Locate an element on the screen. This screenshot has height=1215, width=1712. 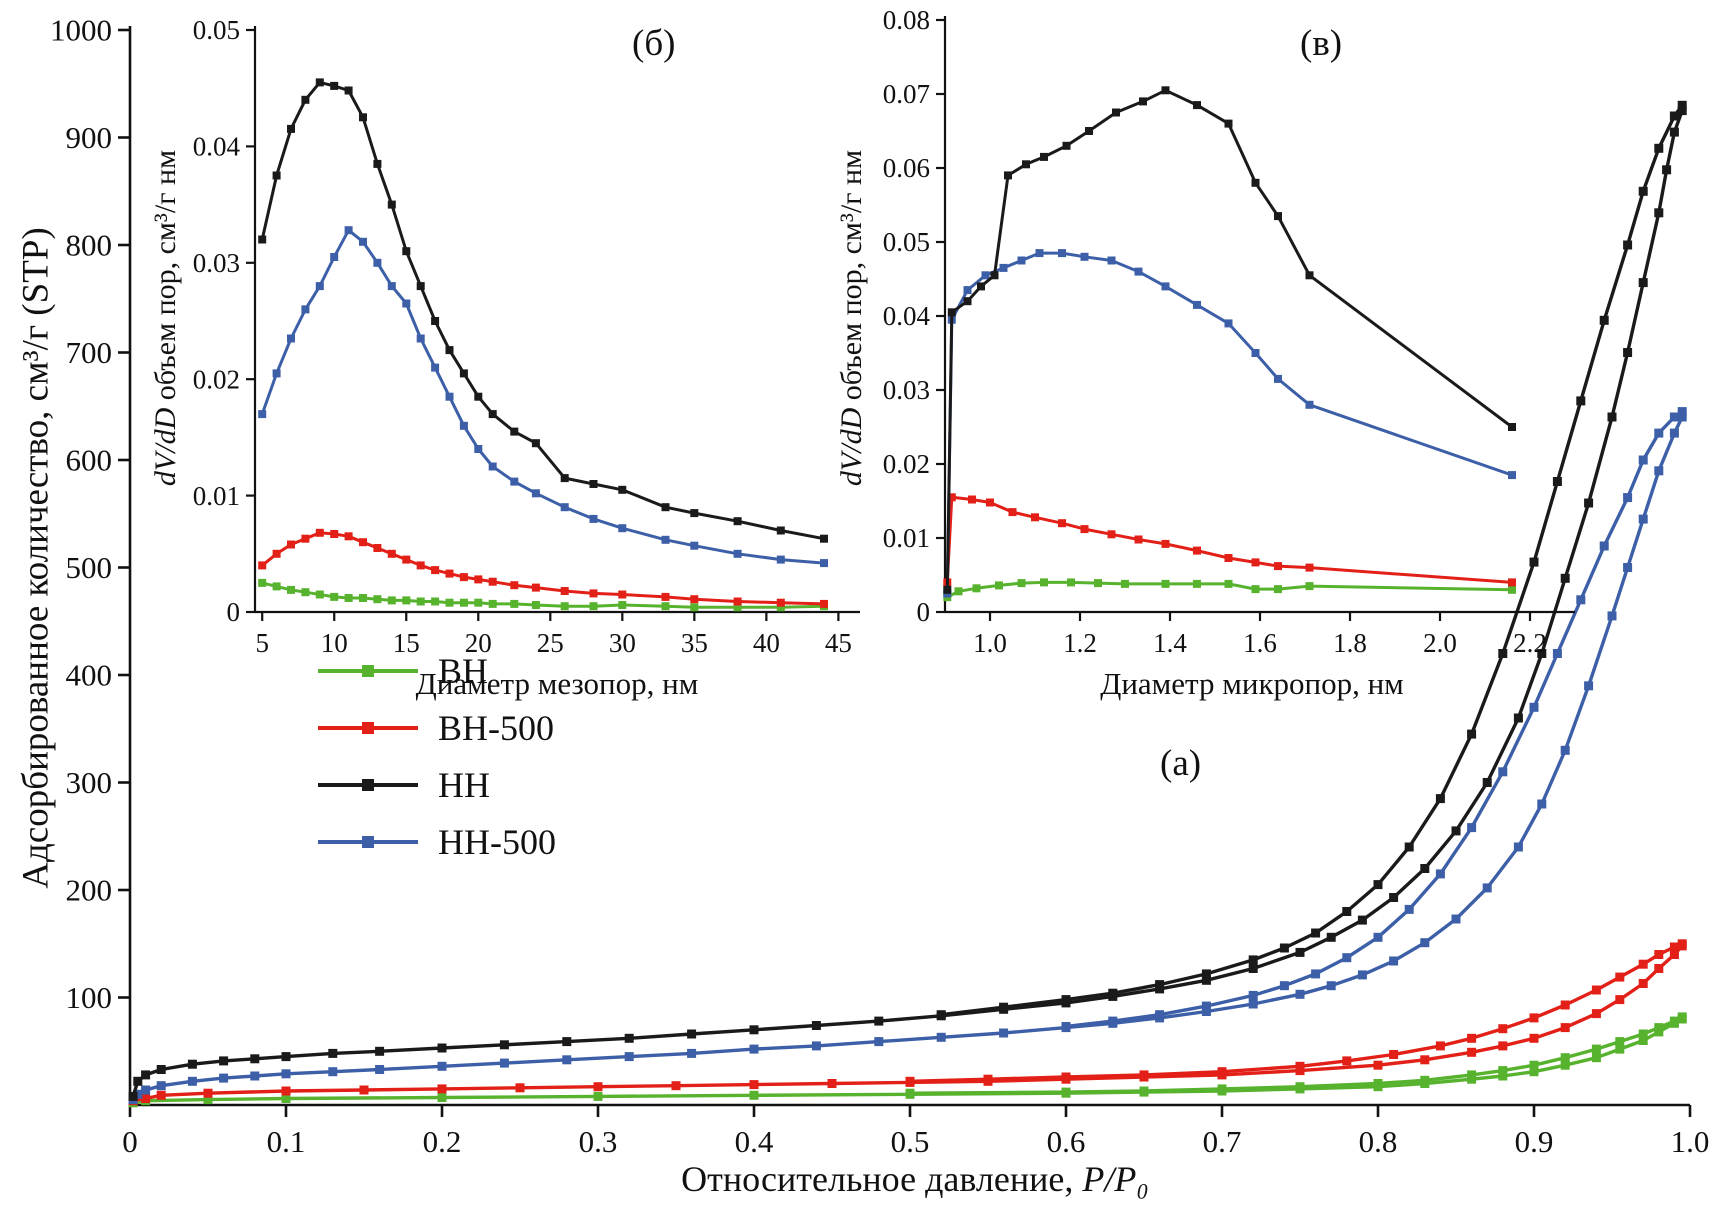
y-tick-label: 0.05 is located at coordinates (216, 30).